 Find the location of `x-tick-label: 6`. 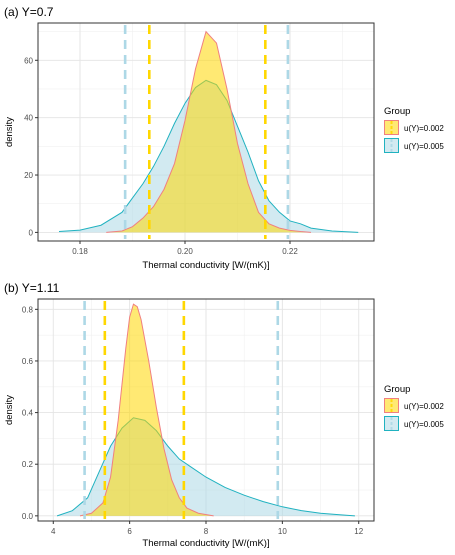

x-tick-label: 6 is located at coordinates (129, 531).